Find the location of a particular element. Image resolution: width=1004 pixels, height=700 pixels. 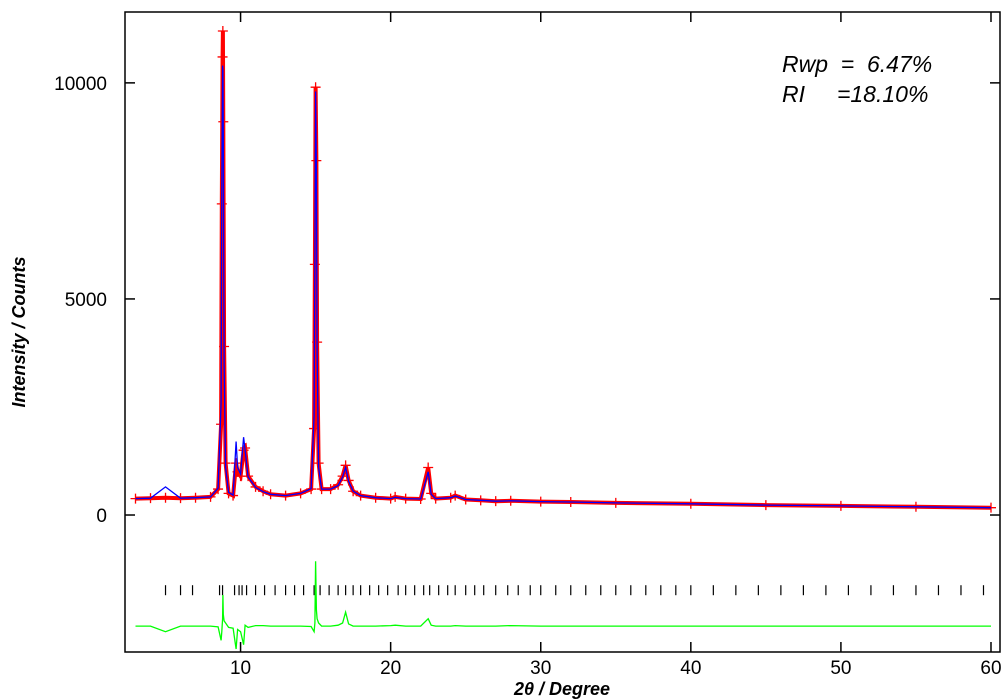

x-tick-label: 50 is located at coordinates (840, 668).